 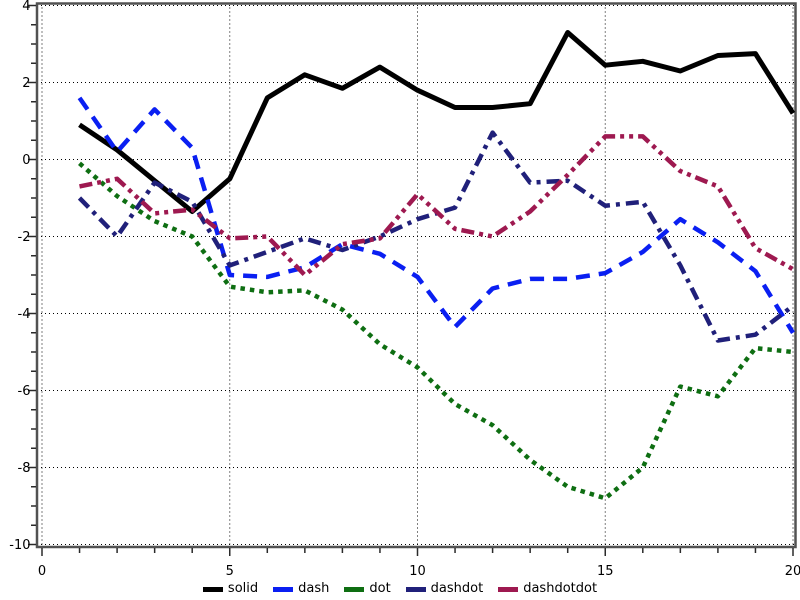 I want to click on x-tick-label: 10, so click(x=417, y=571).